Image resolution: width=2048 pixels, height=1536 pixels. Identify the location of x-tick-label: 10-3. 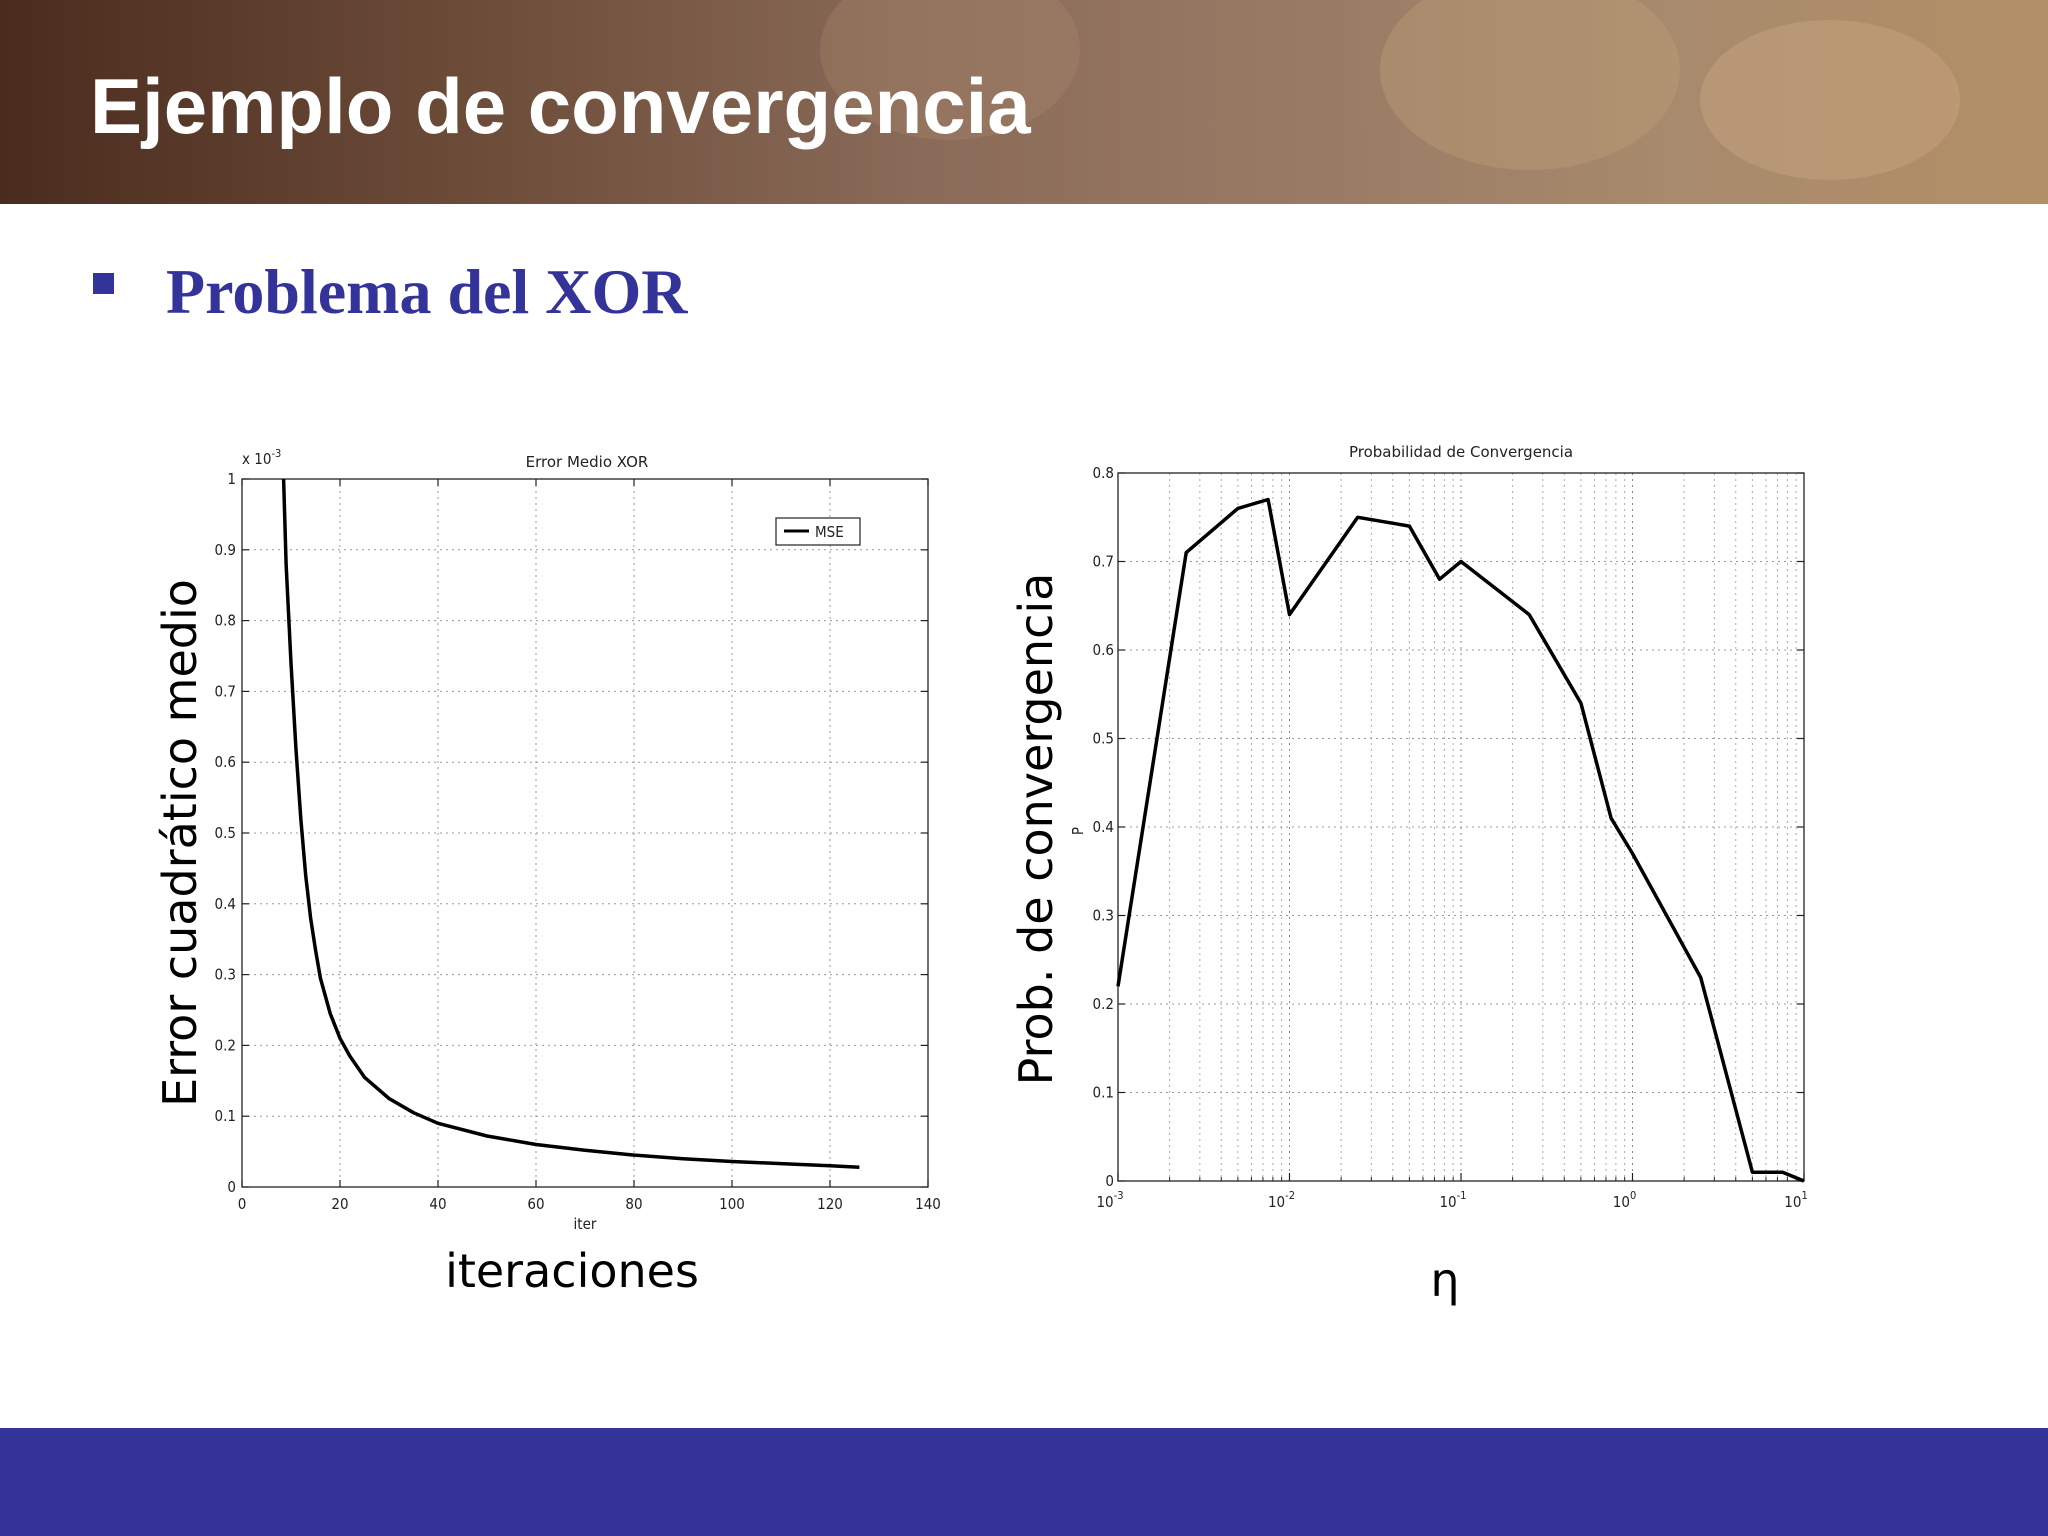
(1109, 1200).